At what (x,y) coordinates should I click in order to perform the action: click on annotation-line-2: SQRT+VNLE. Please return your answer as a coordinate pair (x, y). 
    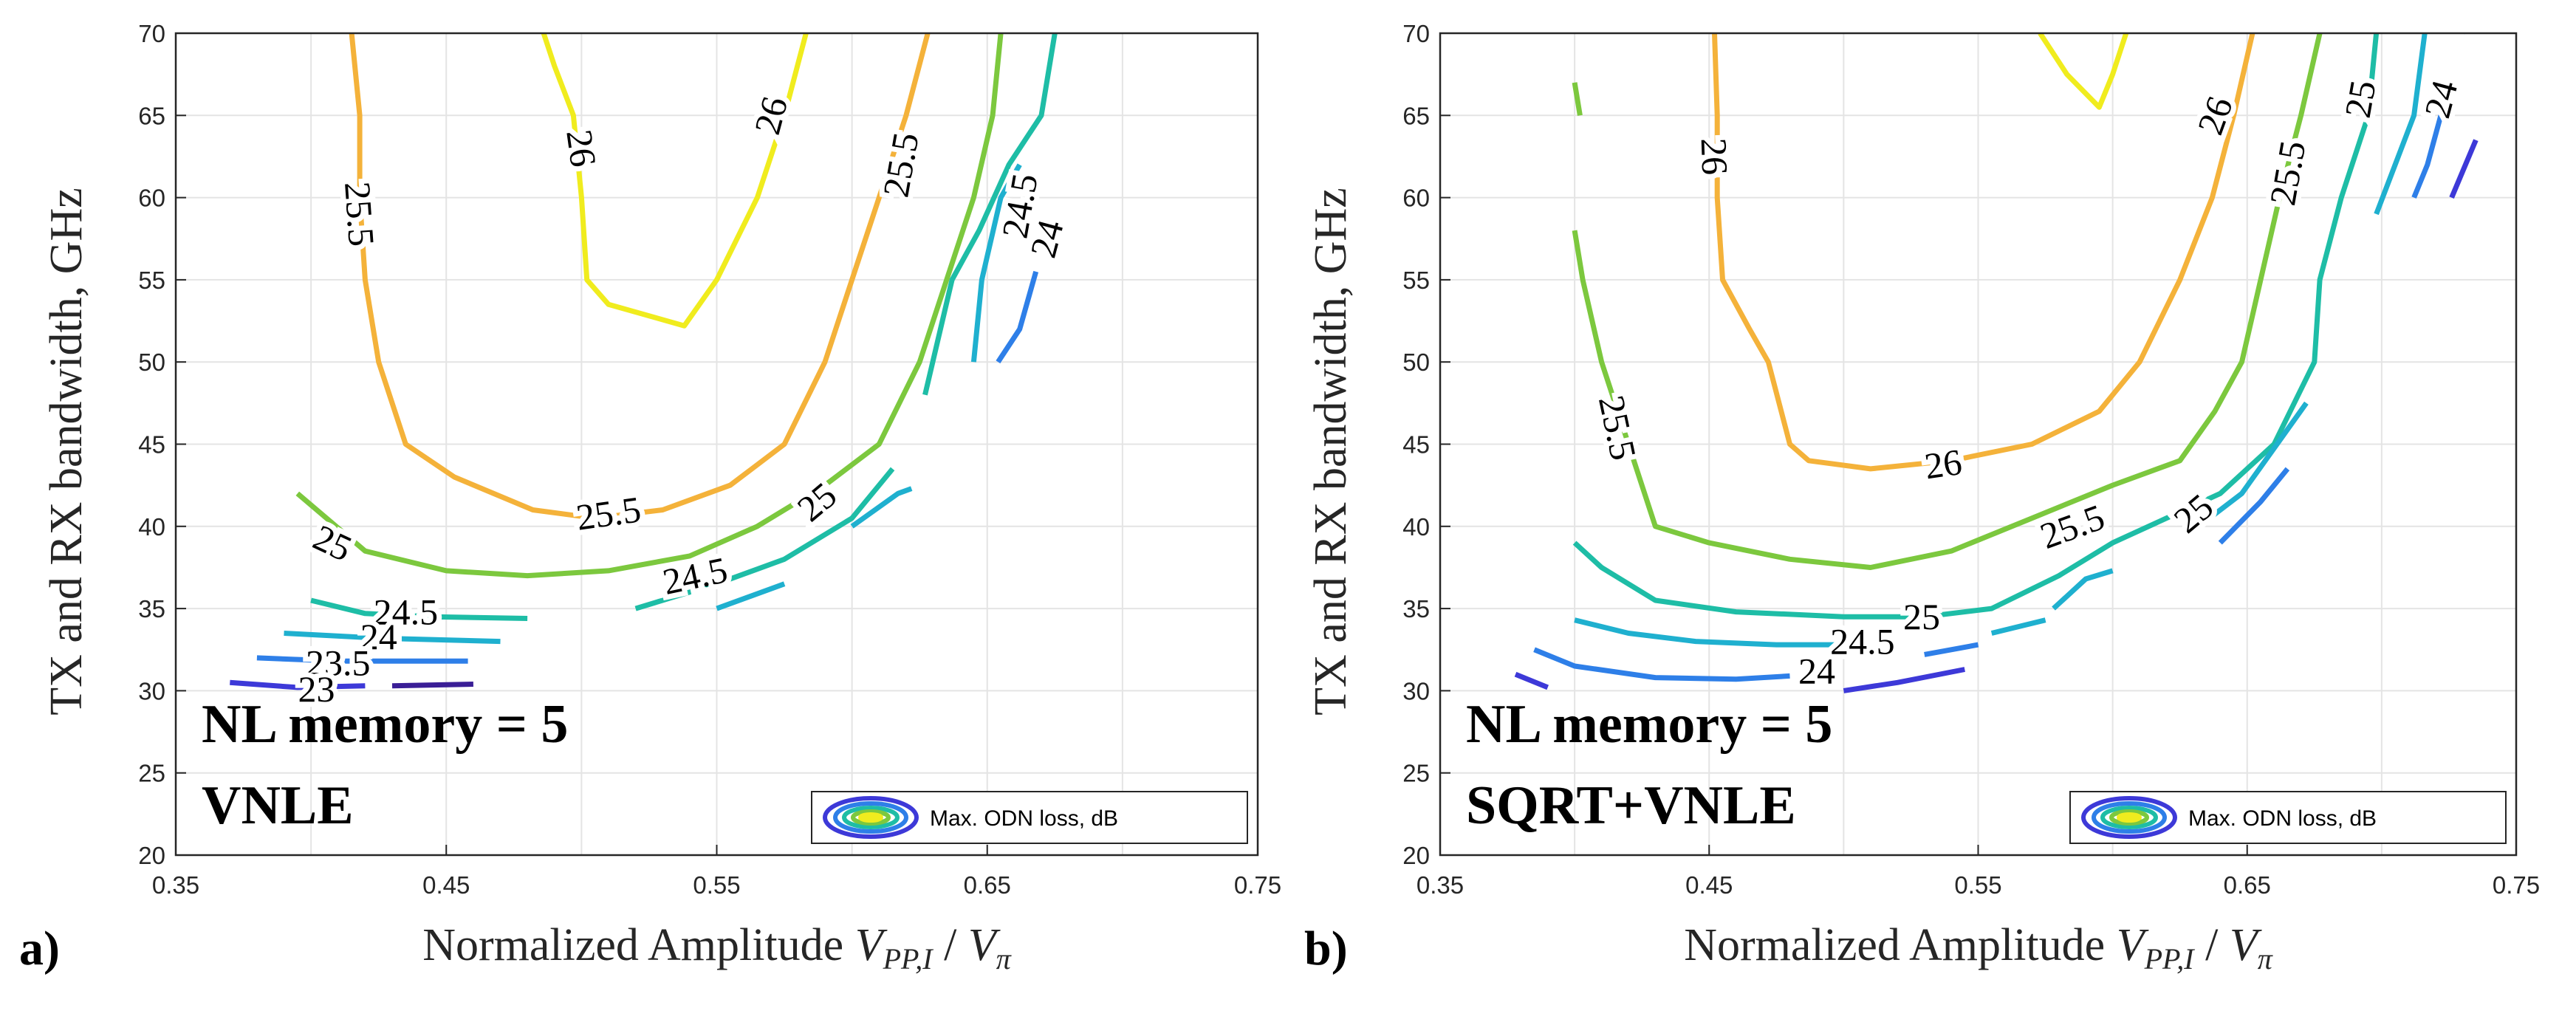
    Looking at the image, I should click on (1631, 805).